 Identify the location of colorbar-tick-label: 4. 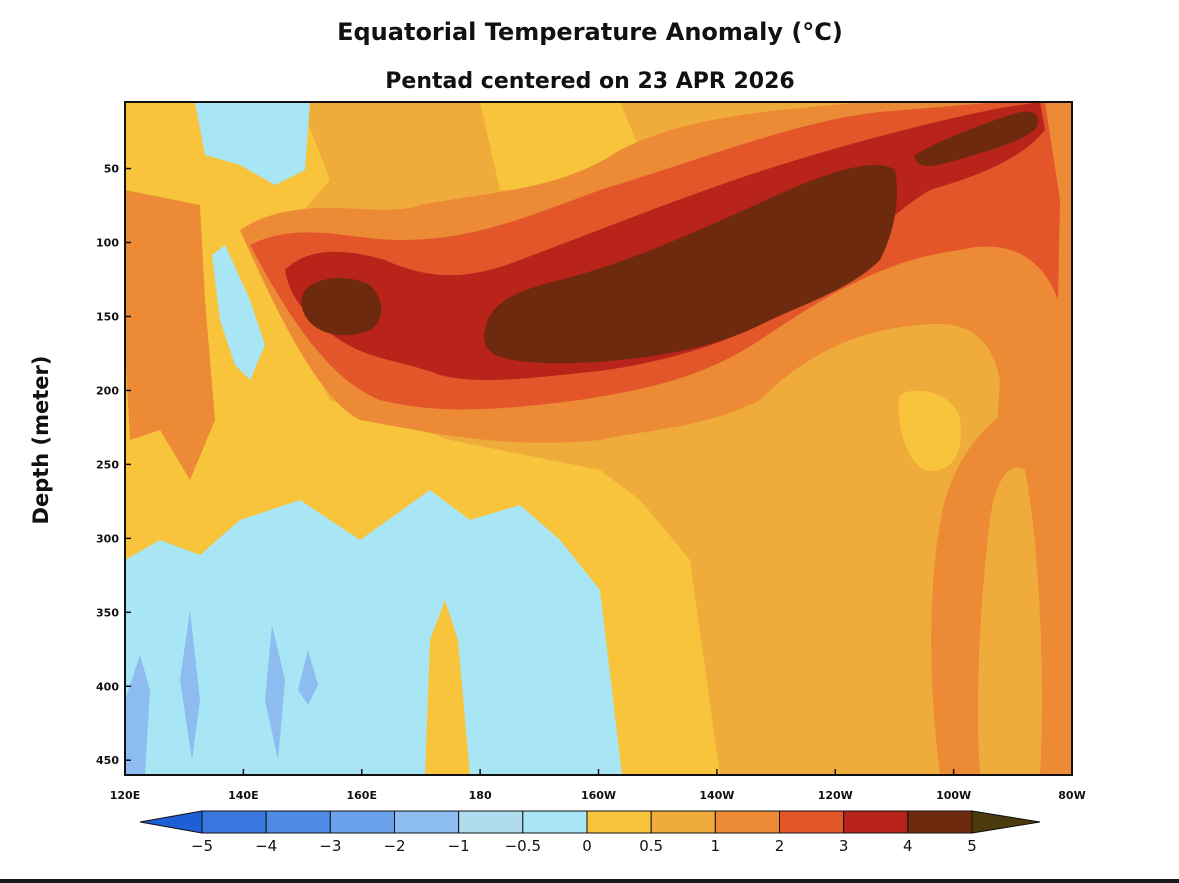
(908, 846).